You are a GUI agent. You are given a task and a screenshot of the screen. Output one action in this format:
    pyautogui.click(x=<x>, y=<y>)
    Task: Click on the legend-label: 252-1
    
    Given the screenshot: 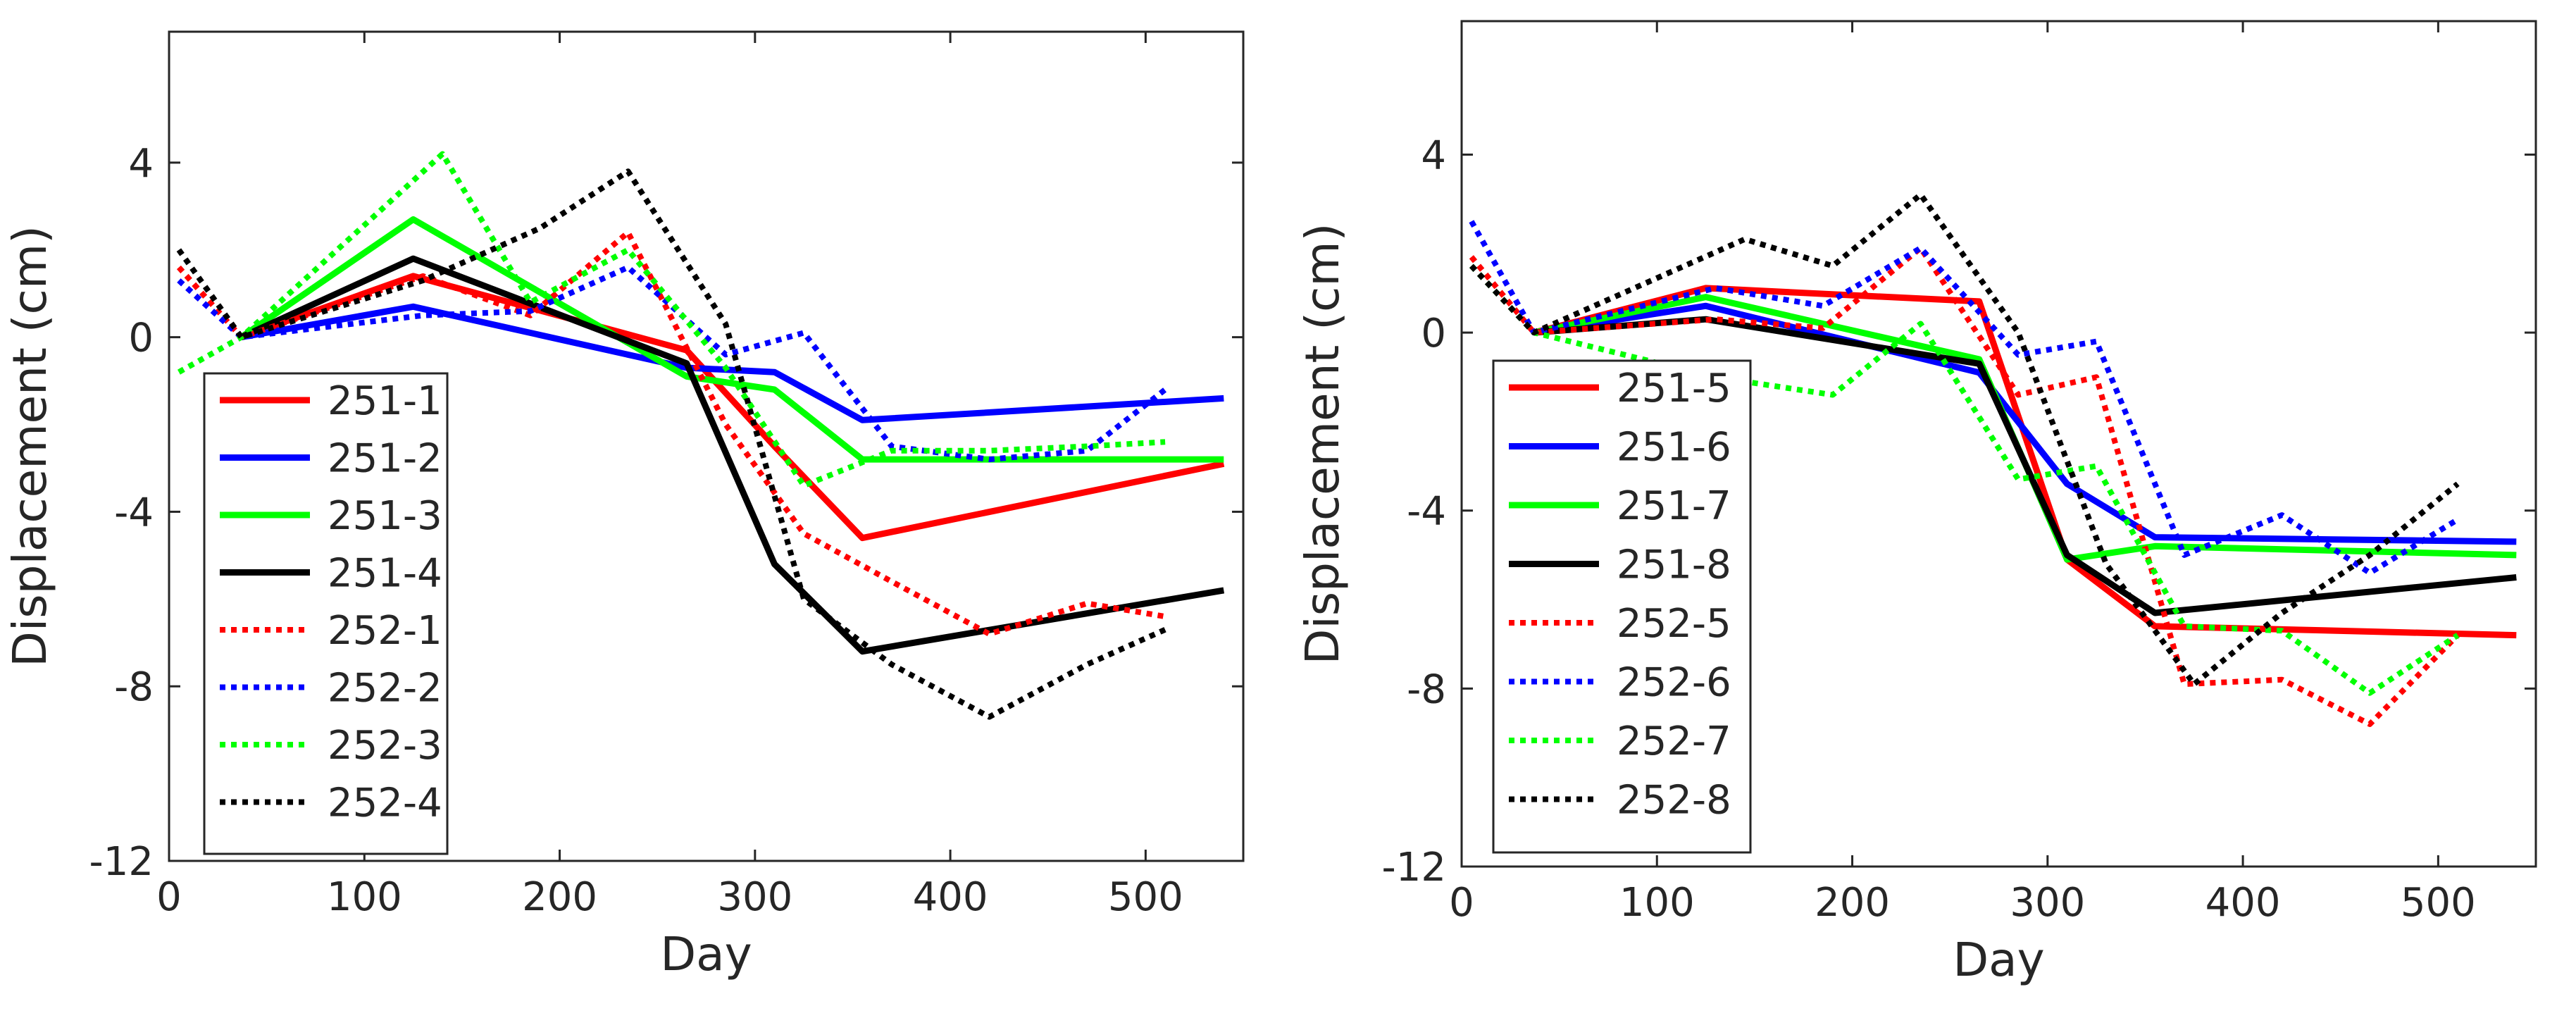 What is the action you would take?
    pyautogui.click(x=385, y=631)
    